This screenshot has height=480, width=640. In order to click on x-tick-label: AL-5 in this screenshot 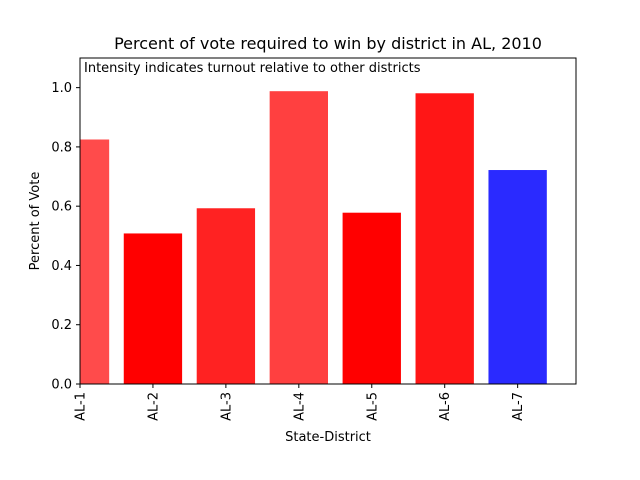, I will do `click(372, 406)`.